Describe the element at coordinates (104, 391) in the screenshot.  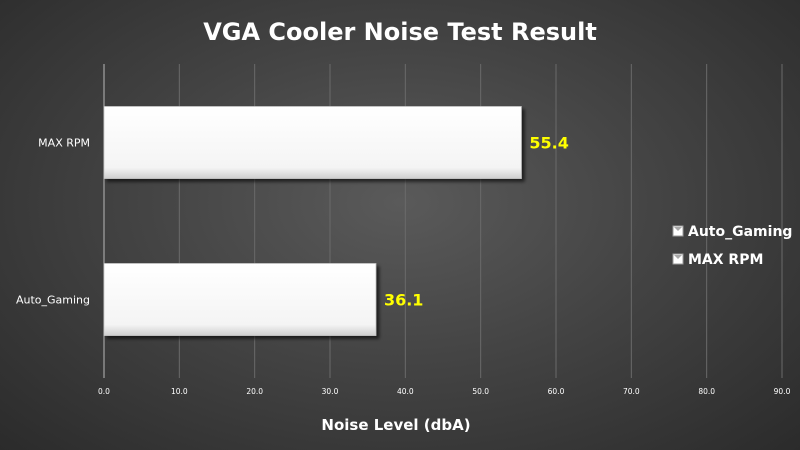
I see `x-tick-label: 0.0` at that location.